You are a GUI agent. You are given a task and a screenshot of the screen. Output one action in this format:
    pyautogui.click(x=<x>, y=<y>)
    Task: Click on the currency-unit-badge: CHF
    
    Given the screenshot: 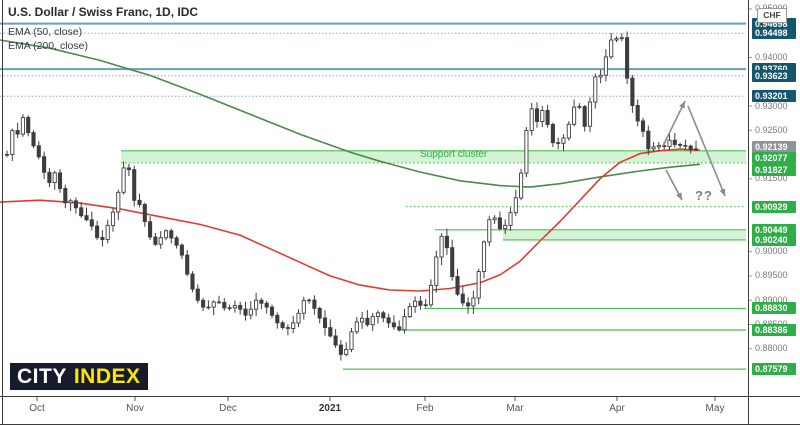 What is the action you would take?
    pyautogui.click(x=772, y=15)
    